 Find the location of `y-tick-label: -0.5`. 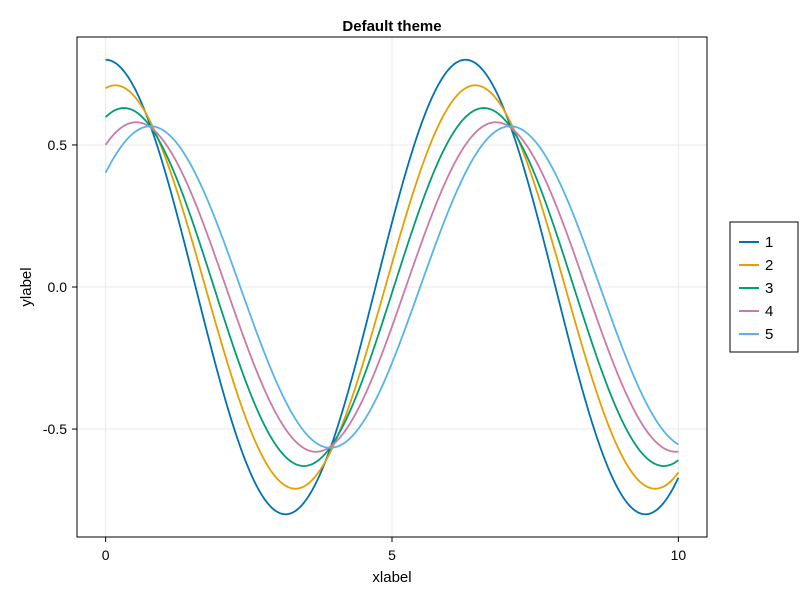

y-tick-label: -0.5 is located at coordinates (55, 429).